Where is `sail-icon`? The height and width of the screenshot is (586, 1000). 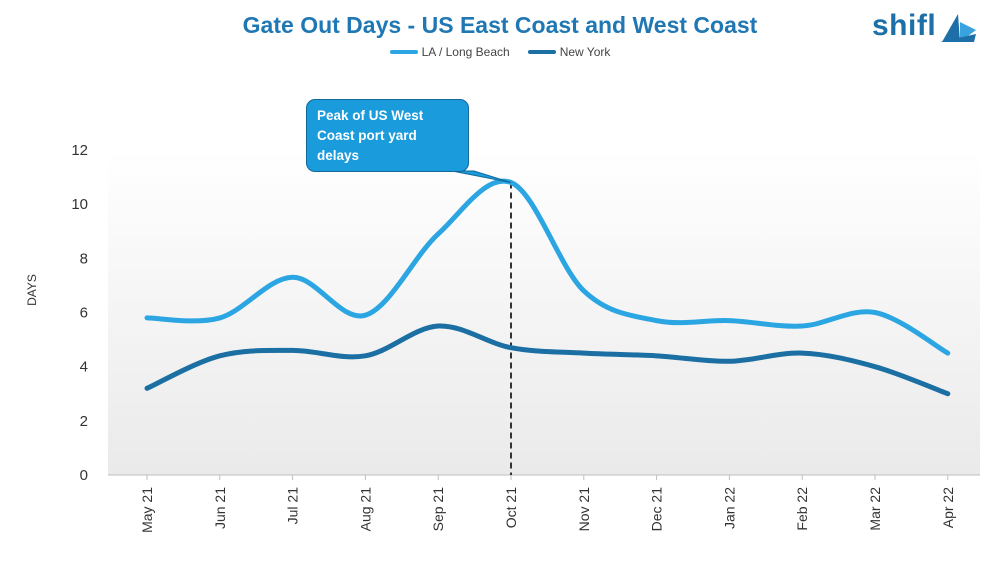 sail-icon is located at coordinates (958, 28).